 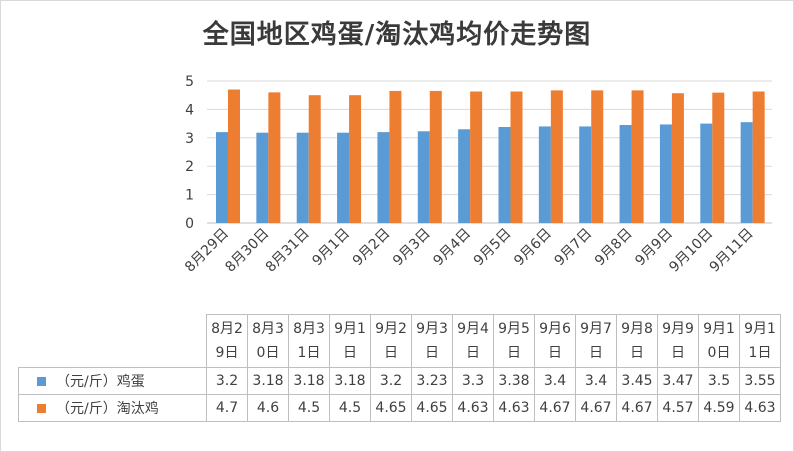 I want to click on table-value-cell: 4.6, so click(x=268, y=408).